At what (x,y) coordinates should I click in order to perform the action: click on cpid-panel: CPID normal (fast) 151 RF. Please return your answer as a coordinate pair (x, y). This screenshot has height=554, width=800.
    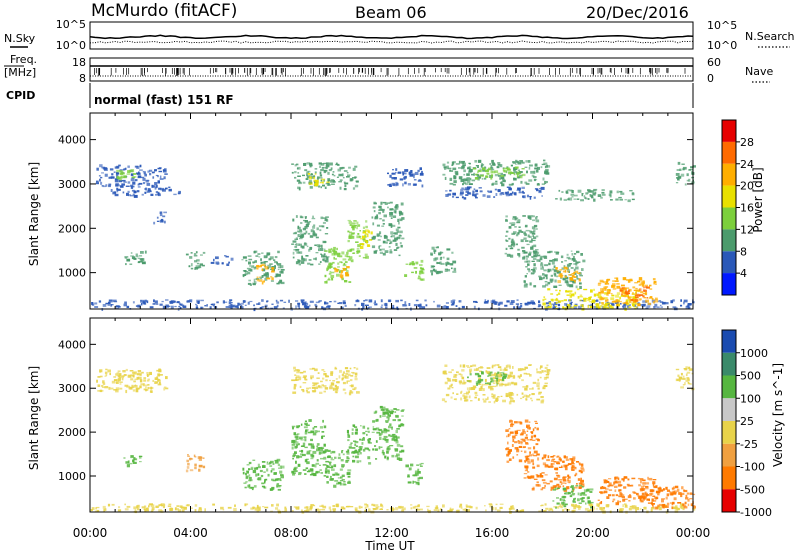
    Looking at the image, I should click on (350, 95).